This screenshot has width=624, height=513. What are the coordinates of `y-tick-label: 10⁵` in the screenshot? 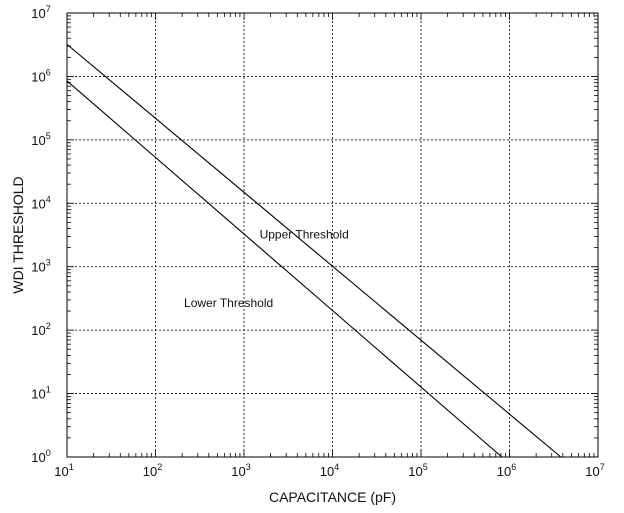 It's located at (40, 139).